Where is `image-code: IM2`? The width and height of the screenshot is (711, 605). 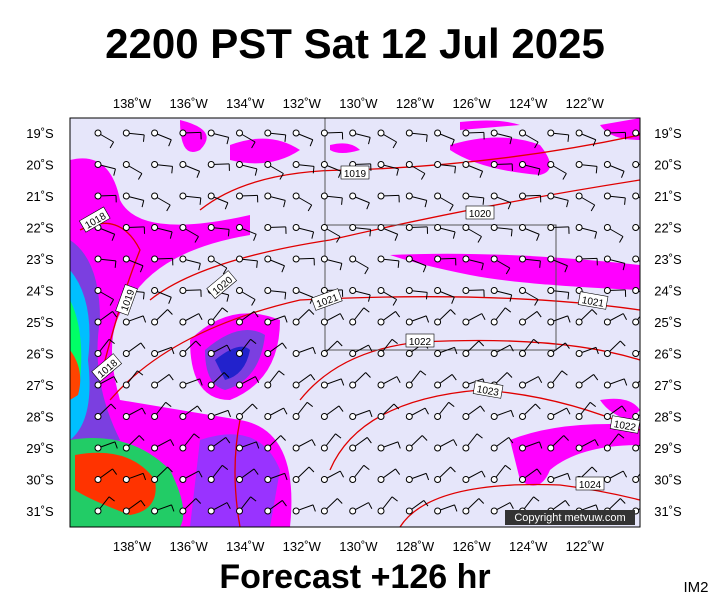
image-code: IM2 is located at coordinates (695, 587).